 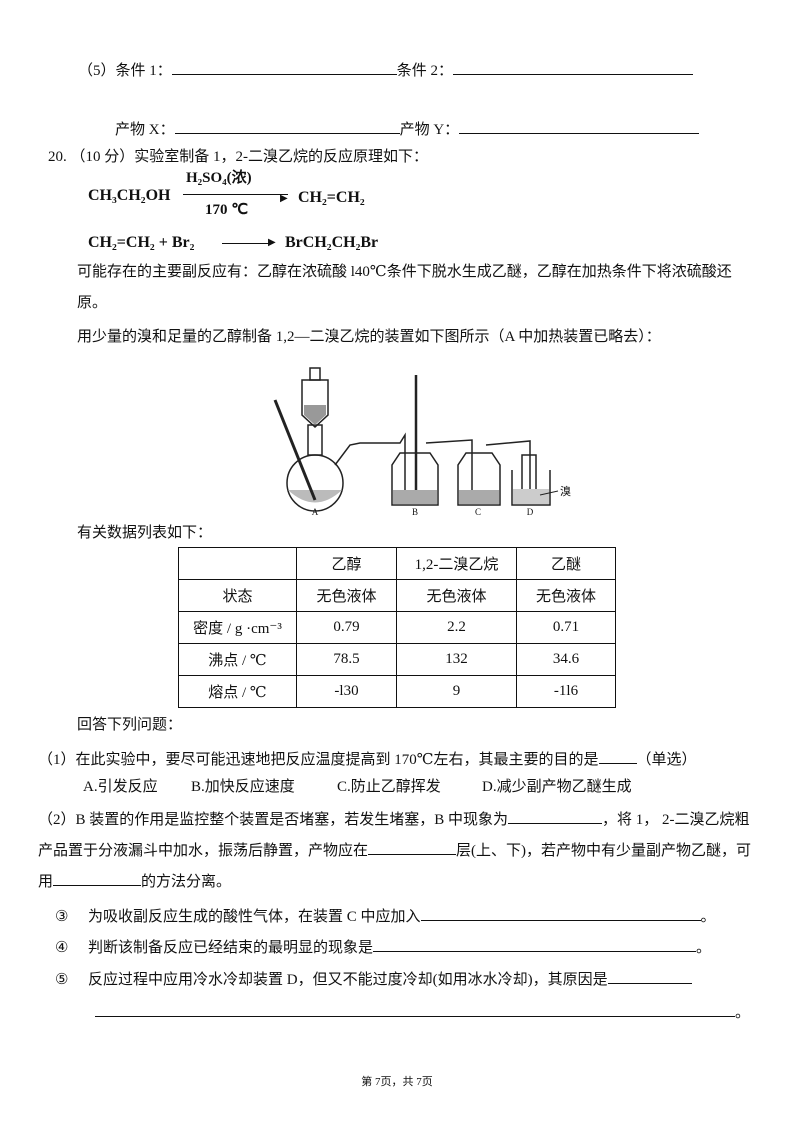 I want to click on pointer, so click(x=549, y=493).